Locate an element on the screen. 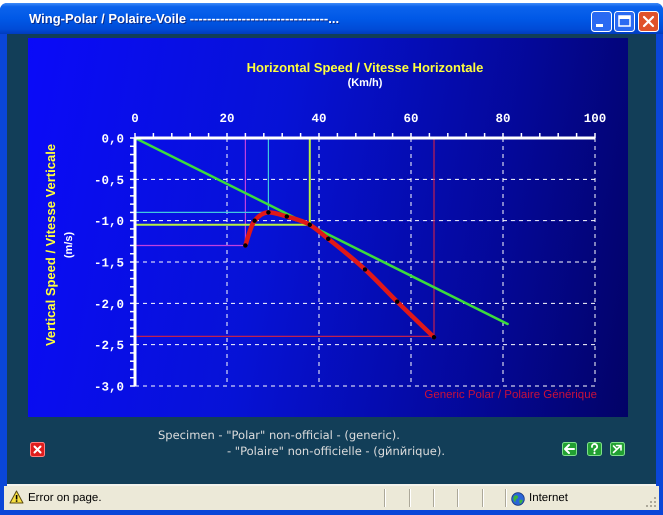  line-series is located at coordinates (339, 275).